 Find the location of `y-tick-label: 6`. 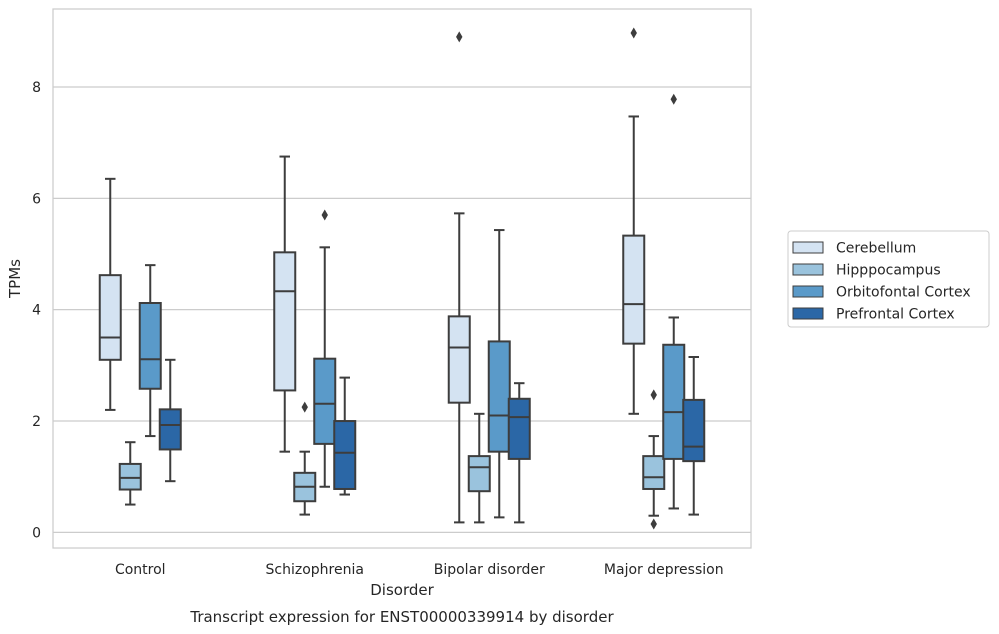

y-tick-label: 6 is located at coordinates (36, 199).